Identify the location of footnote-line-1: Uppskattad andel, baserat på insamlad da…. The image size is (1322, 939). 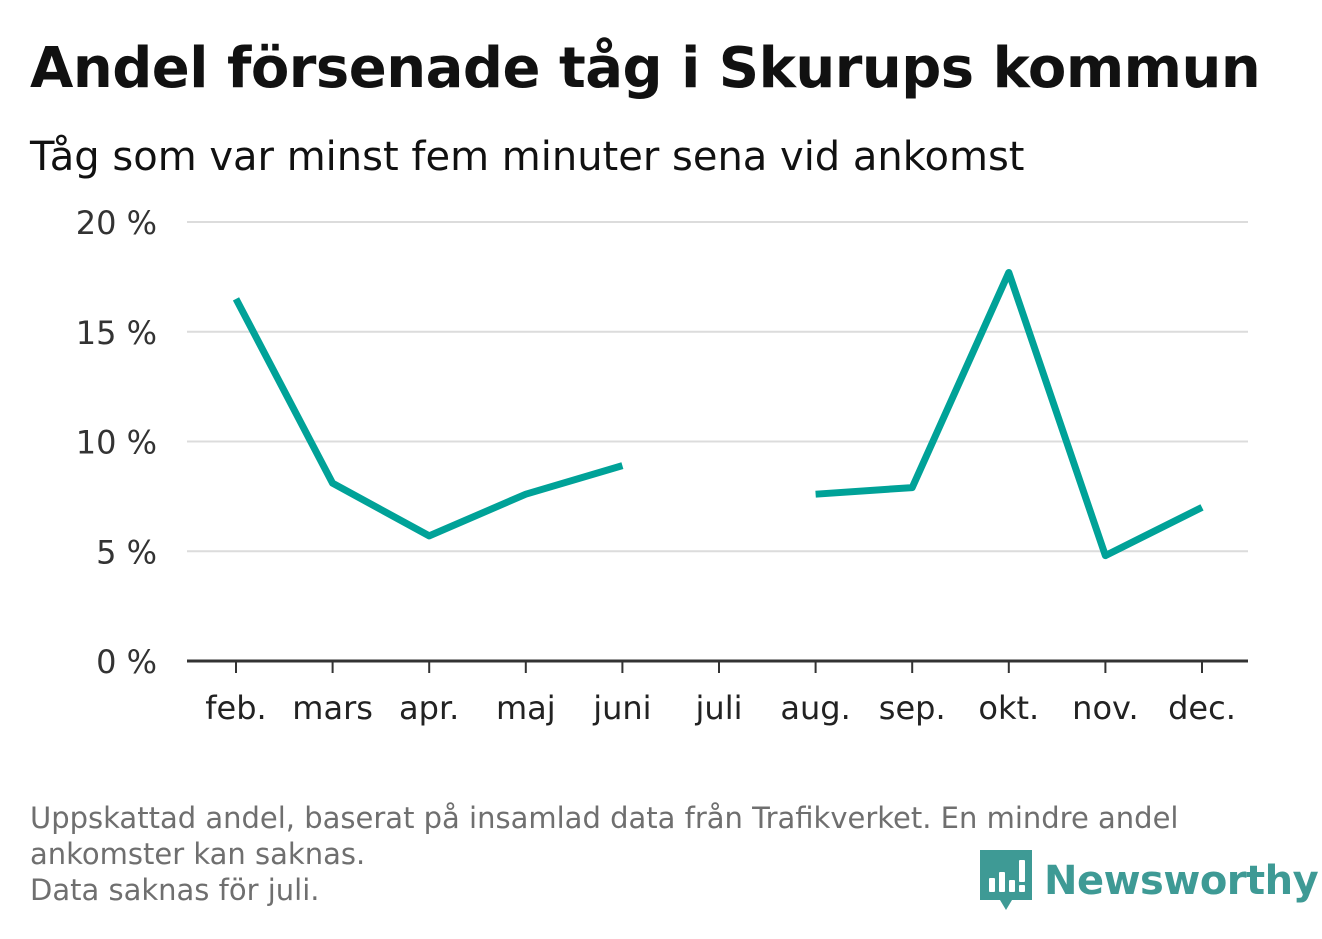
(604, 818).